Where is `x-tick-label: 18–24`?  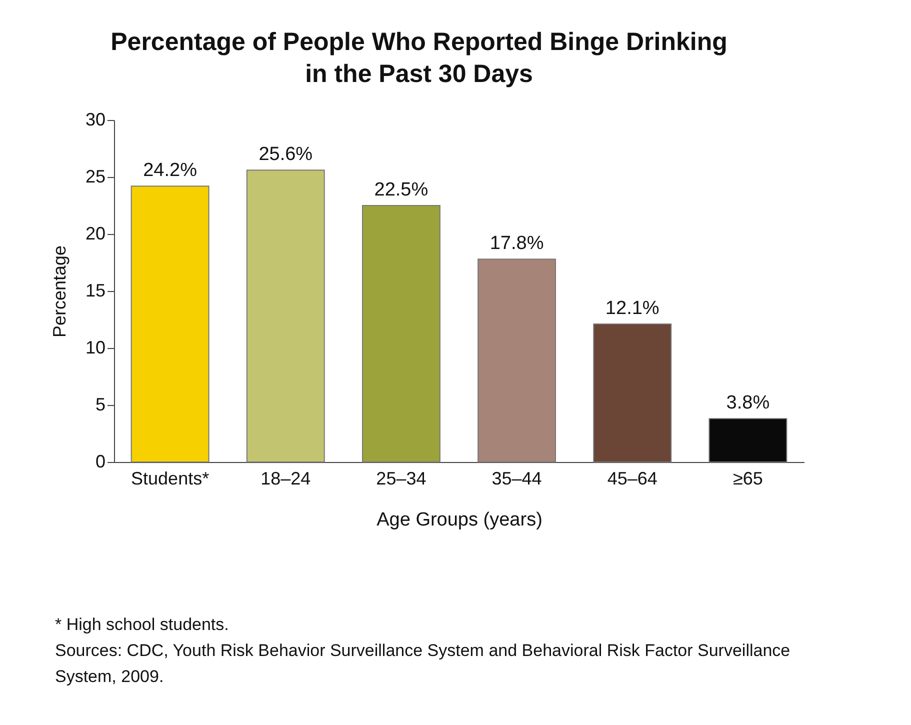
x-tick-label: 18–24 is located at coordinates (285, 478).